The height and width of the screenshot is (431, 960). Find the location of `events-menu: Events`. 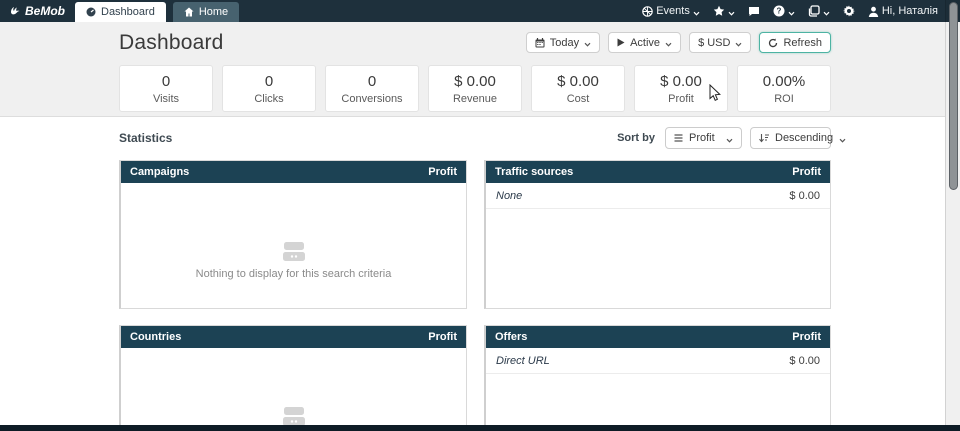

events-menu: Events is located at coordinates (671, 11).